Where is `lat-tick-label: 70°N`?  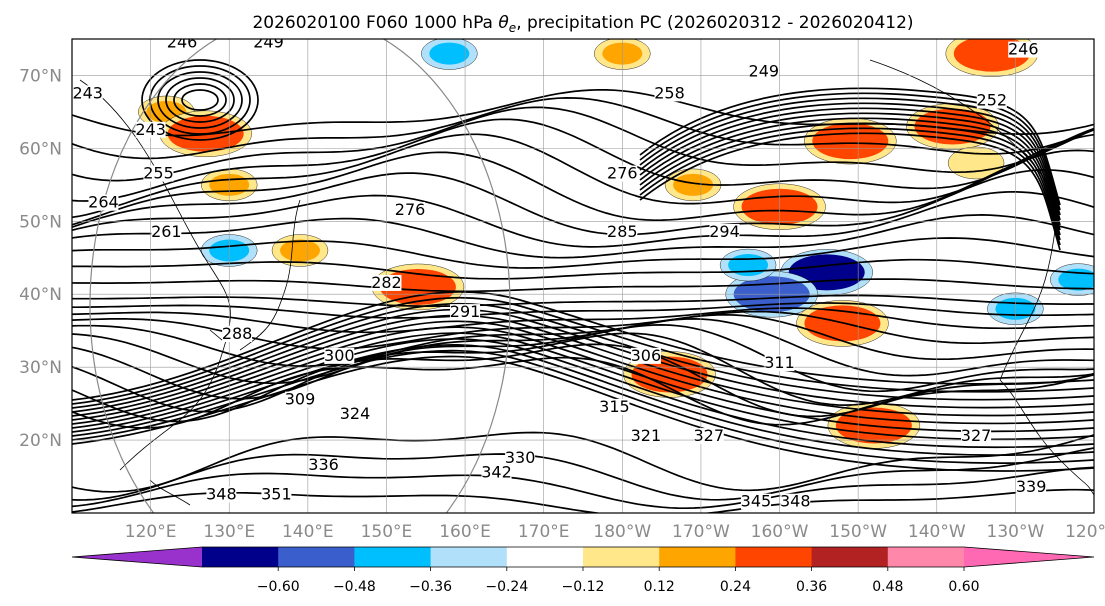 lat-tick-label: 70°N is located at coordinates (40, 76).